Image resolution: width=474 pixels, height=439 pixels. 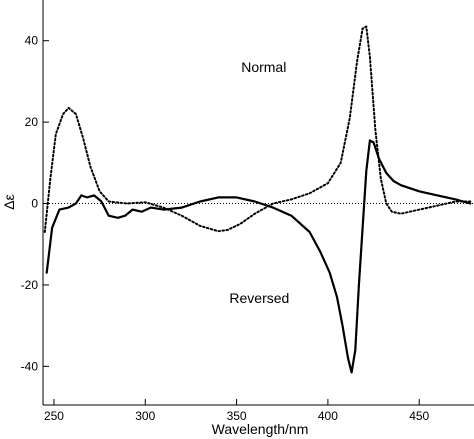 What do you see at coordinates (259, 298) in the screenshot?
I see `reversed-series-label: Reversed` at bounding box center [259, 298].